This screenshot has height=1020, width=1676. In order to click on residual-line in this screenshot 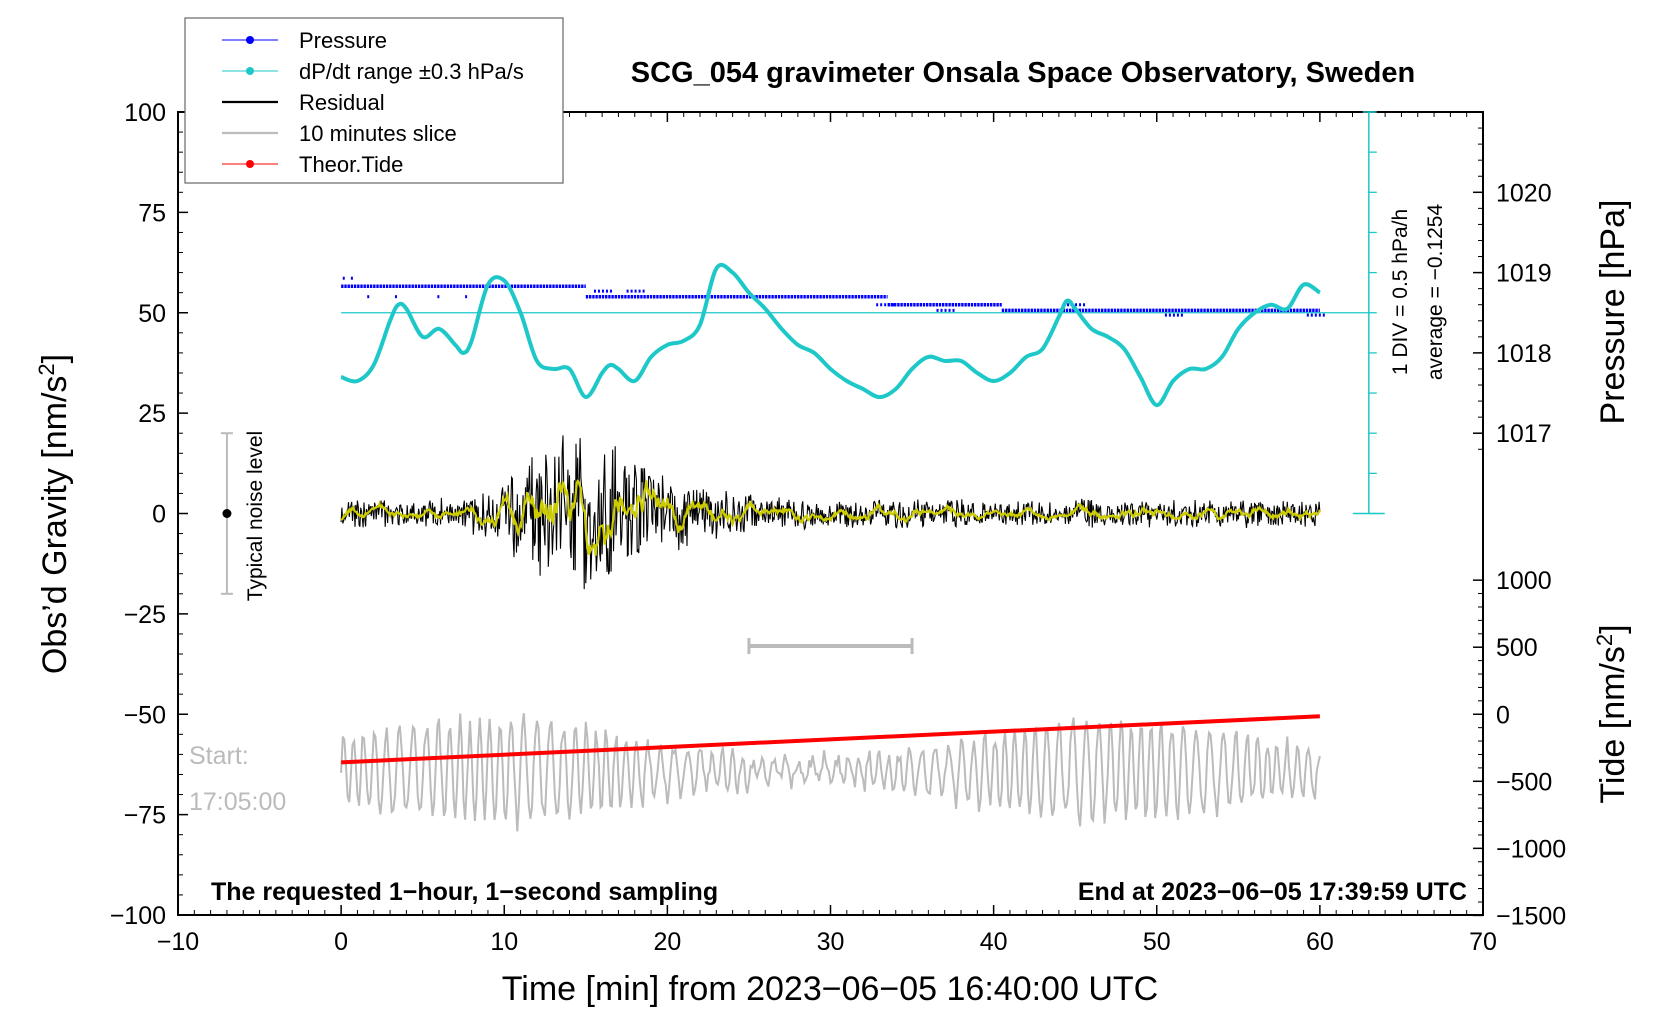, I will do `click(830, 512)`.